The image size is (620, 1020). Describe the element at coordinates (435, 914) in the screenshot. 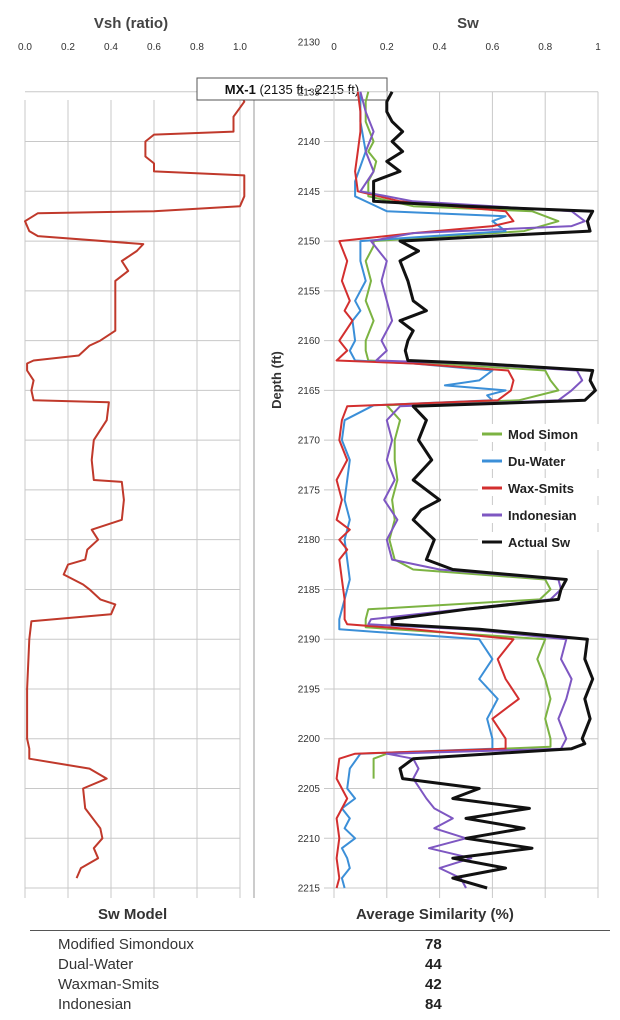

I see `table-header-similarity: Average Similarity (%)` at that location.